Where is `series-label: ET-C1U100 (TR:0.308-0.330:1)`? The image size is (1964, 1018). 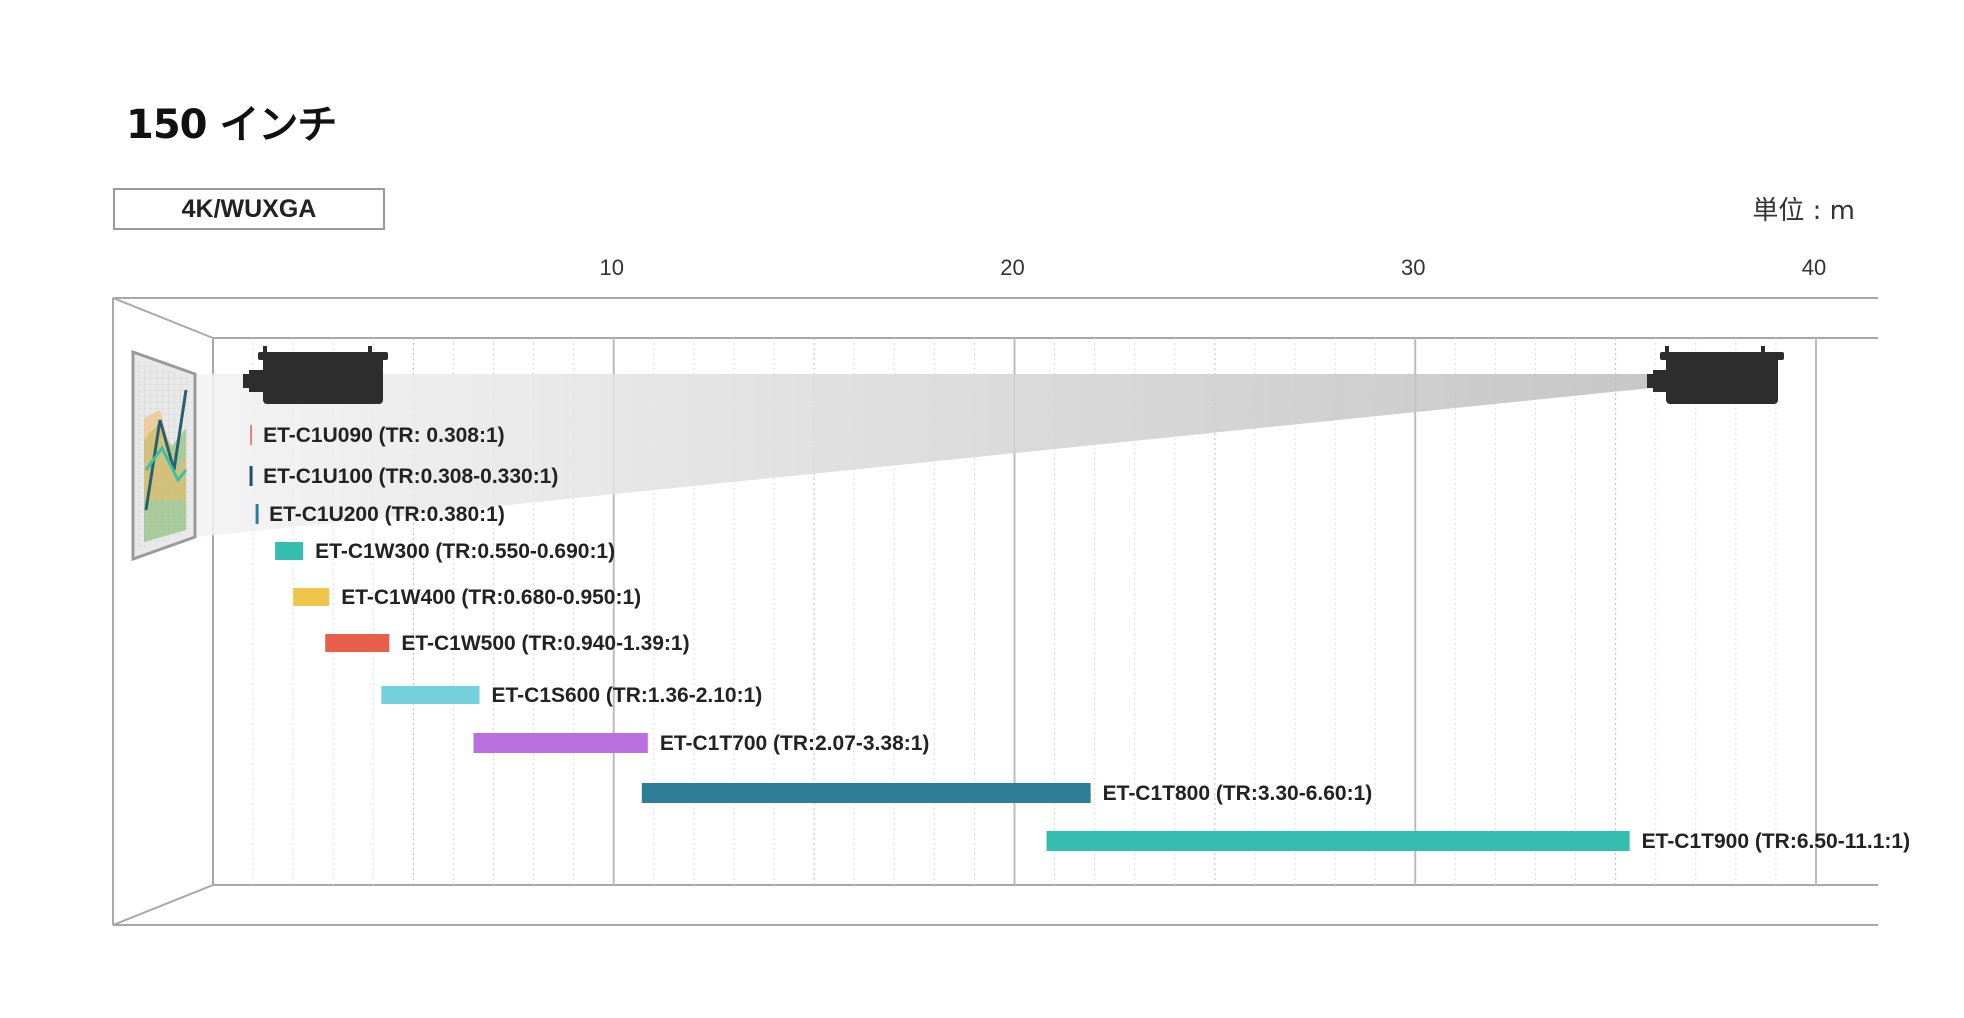 series-label: ET-C1U100 (TR:0.308-0.330:1) is located at coordinates (410, 476).